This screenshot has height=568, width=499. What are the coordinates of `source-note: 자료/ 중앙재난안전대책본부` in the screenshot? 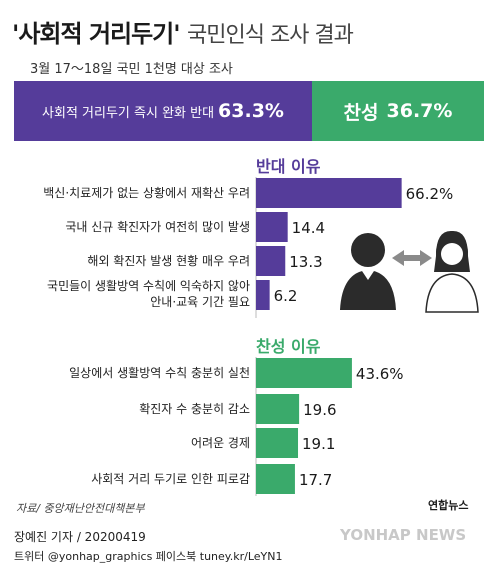 It's located at (80, 508).